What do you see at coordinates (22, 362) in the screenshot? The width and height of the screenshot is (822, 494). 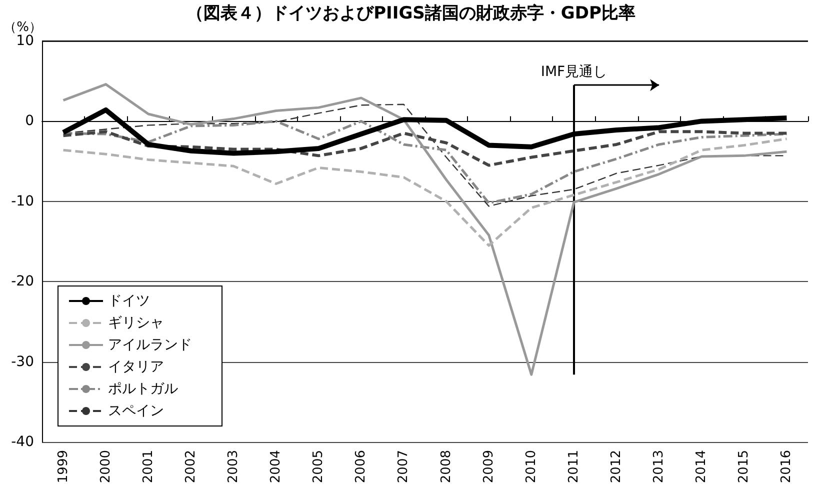 I see `y-tick-label: -30` at bounding box center [22, 362].